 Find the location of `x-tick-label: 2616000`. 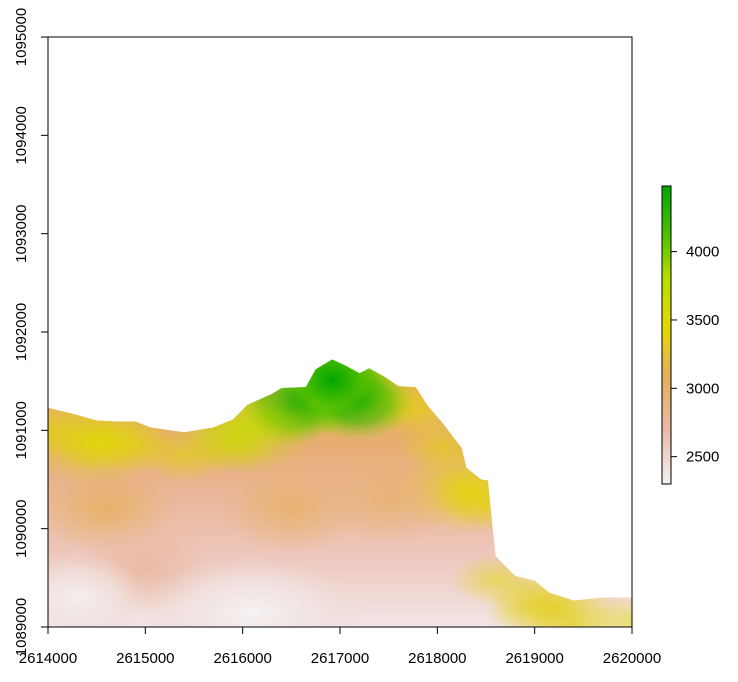

x-tick-label: 2616000 is located at coordinates (242, 658).